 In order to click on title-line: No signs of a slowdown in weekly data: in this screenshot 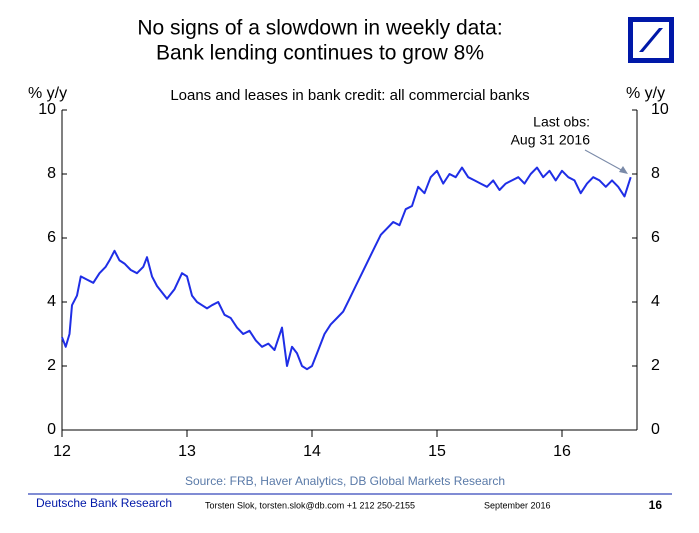, I will do `click(319, 28)`.